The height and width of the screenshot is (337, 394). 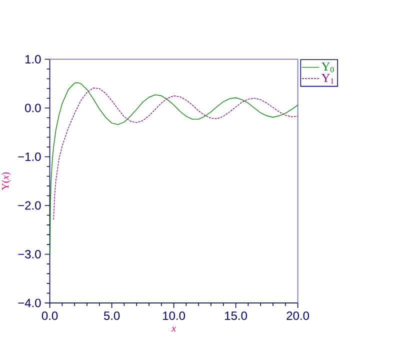 I want to click on y-tick-label: −2.0, so click(x=29, y=205).